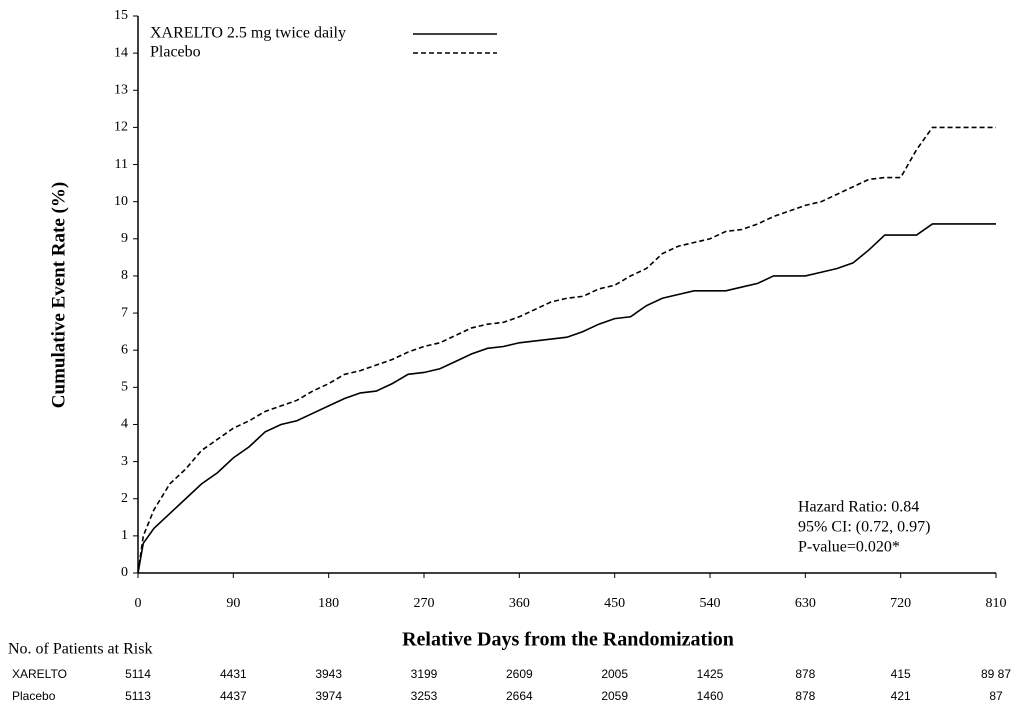 This screenshot has width=1023, height=707. What do you see at coordinates (328, 603) in the screenshot?
I see `x-tick-label: 180` at bounding box center [328, 603].